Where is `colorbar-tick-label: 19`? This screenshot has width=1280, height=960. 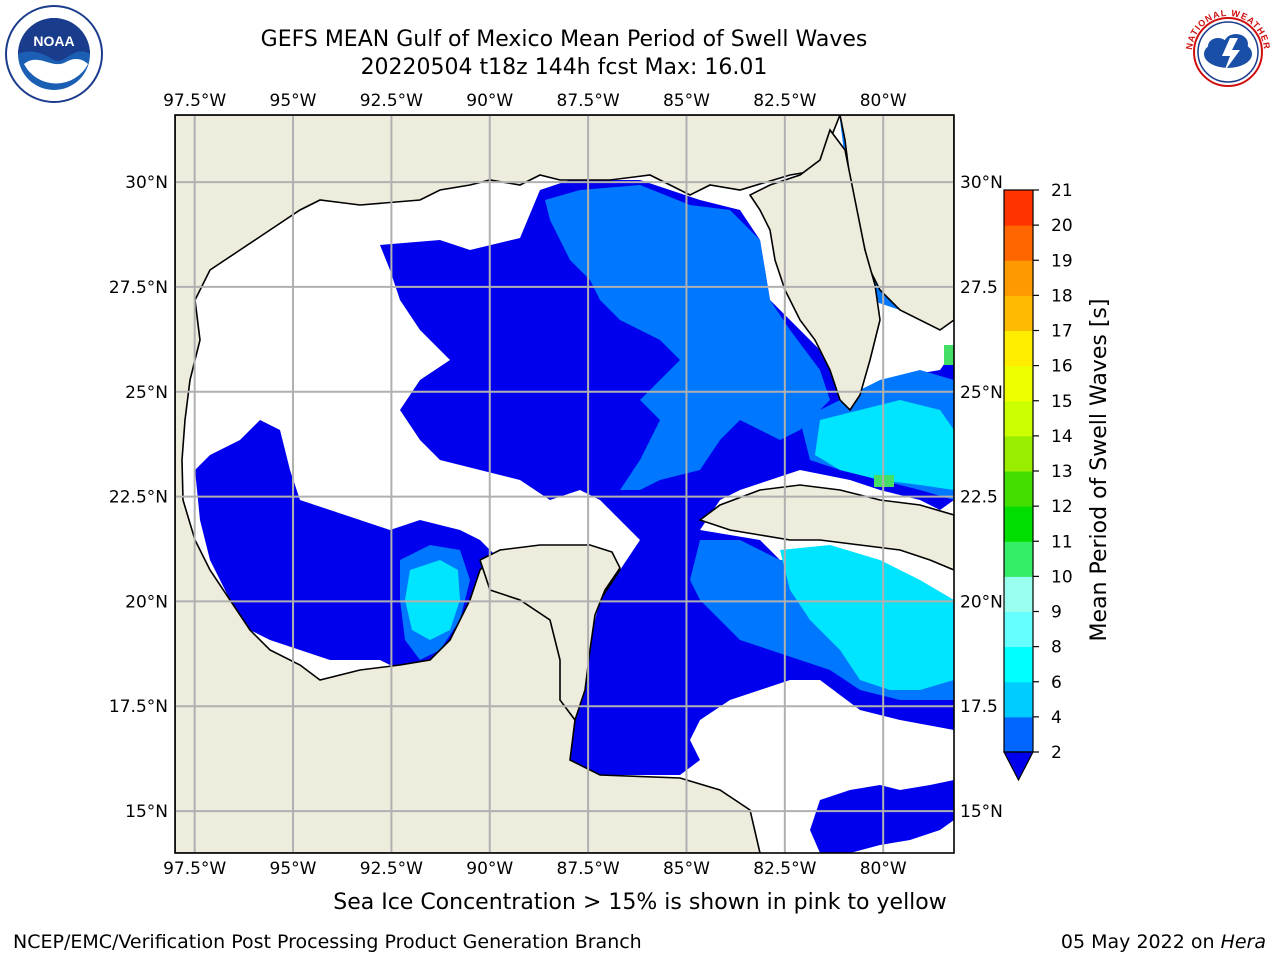 colorbar-tick-label: 19 is located at coordinates (1062, 261).